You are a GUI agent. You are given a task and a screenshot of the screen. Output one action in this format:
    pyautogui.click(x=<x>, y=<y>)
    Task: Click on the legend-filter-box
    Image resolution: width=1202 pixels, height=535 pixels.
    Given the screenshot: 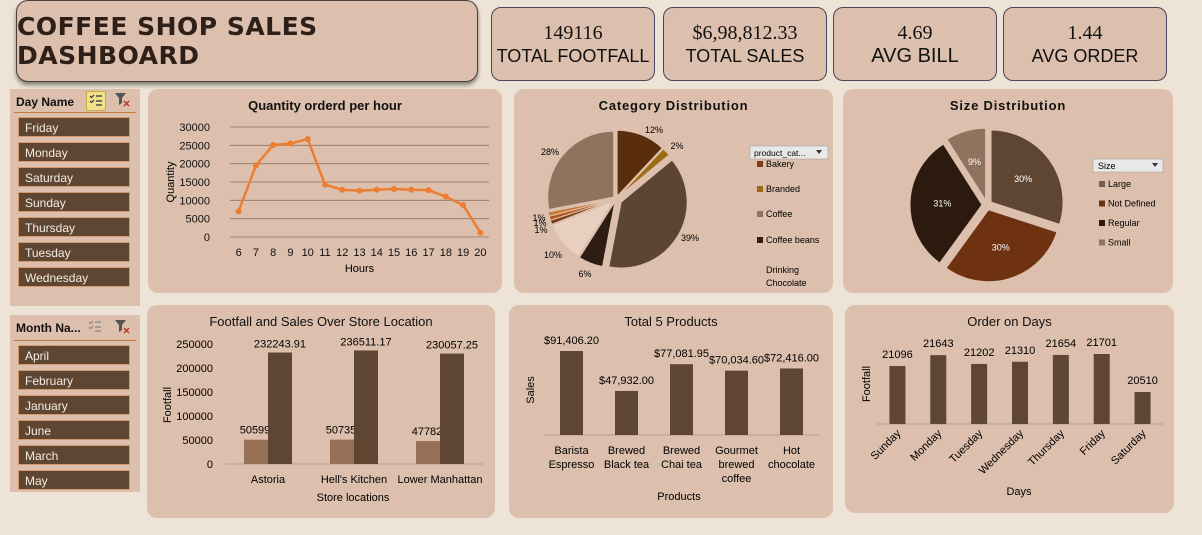 What is the action you would take?
    pyautogui.click(x=1128, y=165)
    